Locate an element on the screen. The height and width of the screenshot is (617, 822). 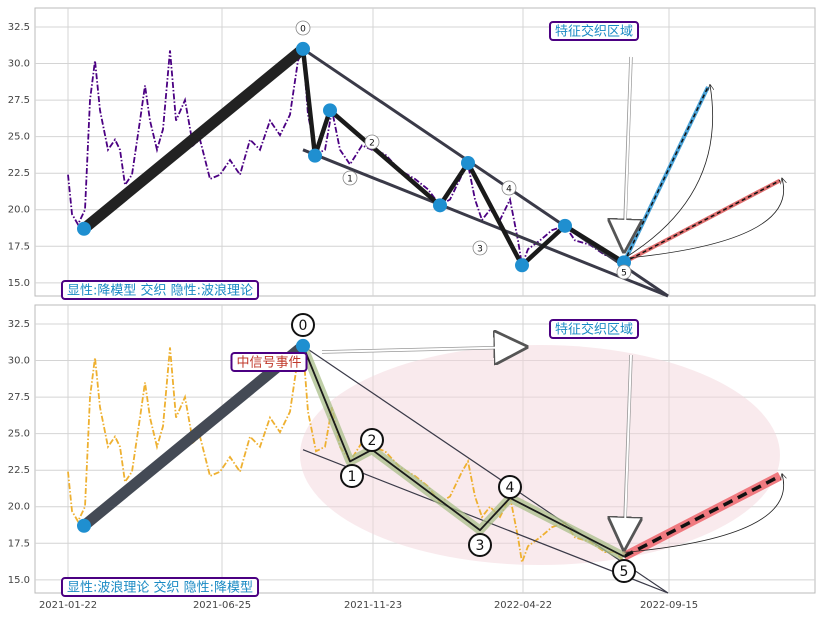
x-tick-label: 2022-09-15 is located at coordinates (669, 605).